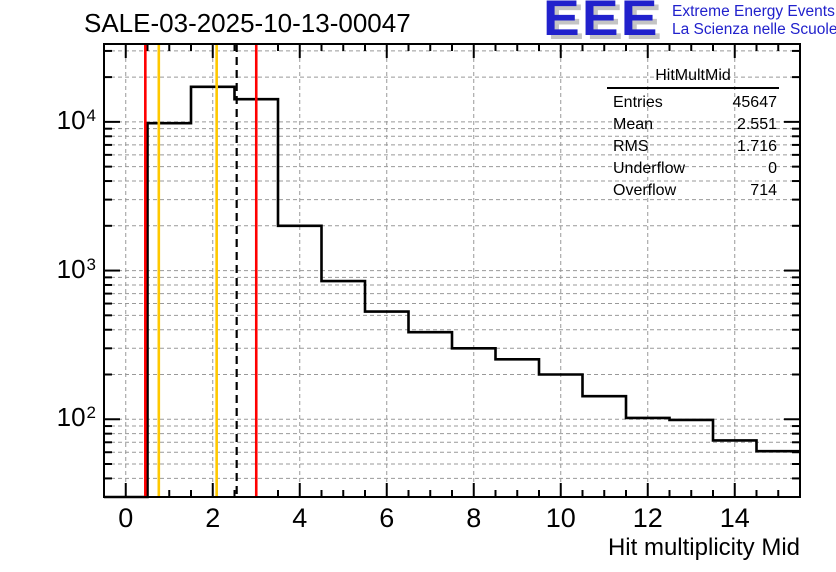  What do you see at coordinates (601, 23) in the screenshot?
I see `eee-logo-acronym: EEE` at bounding box center [601, 23].